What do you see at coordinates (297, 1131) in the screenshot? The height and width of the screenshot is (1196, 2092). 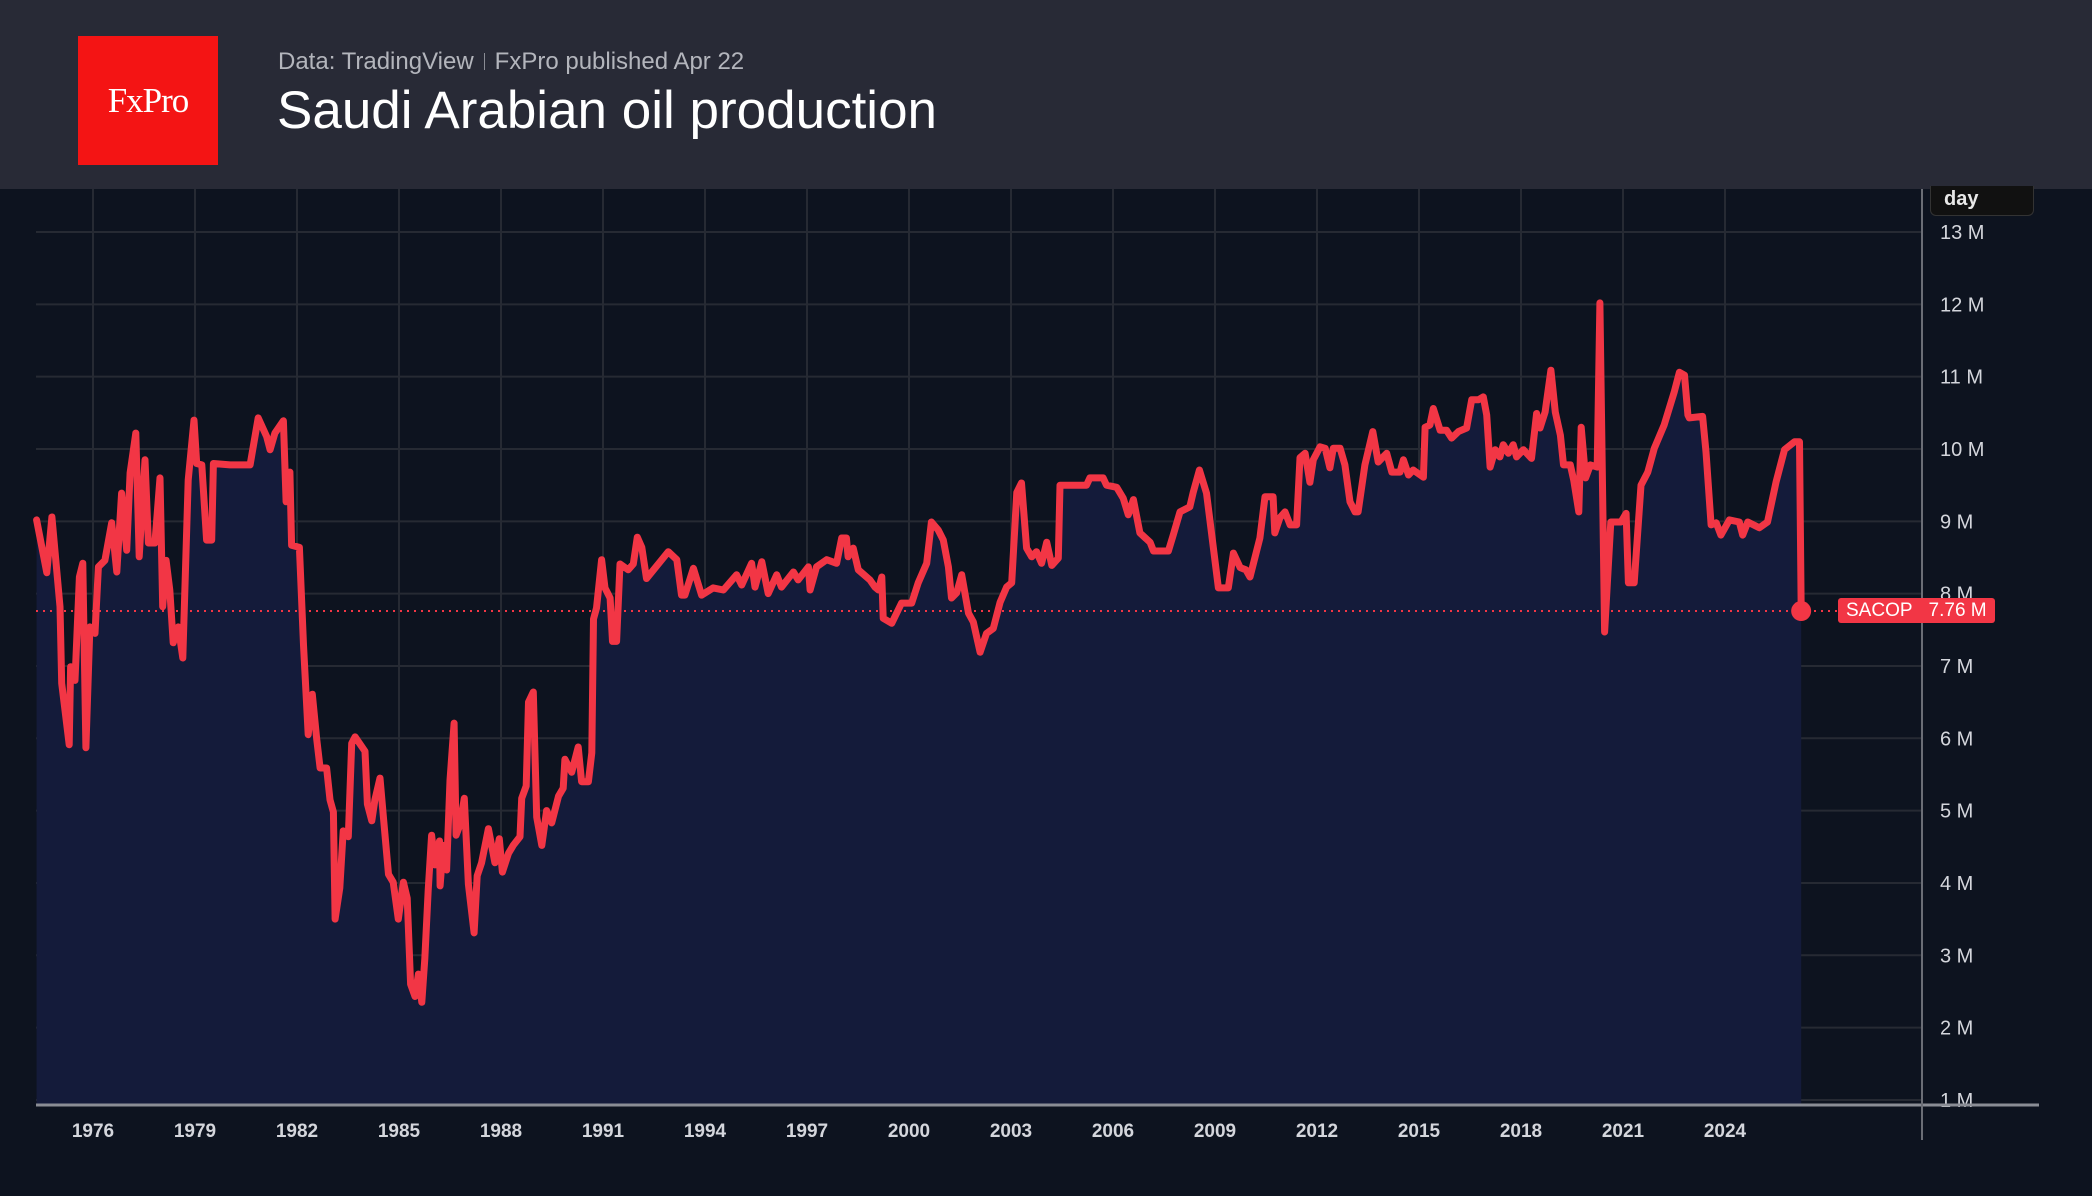 I see `x-tick-label: 1982` at bounding box center [297, 1131].